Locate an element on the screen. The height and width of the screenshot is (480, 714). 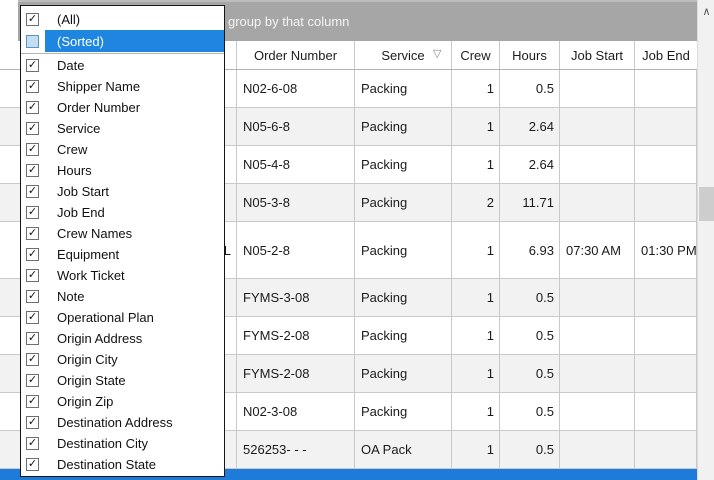
header-cell-job_start: Job Start is located at coordinates (597, 55).